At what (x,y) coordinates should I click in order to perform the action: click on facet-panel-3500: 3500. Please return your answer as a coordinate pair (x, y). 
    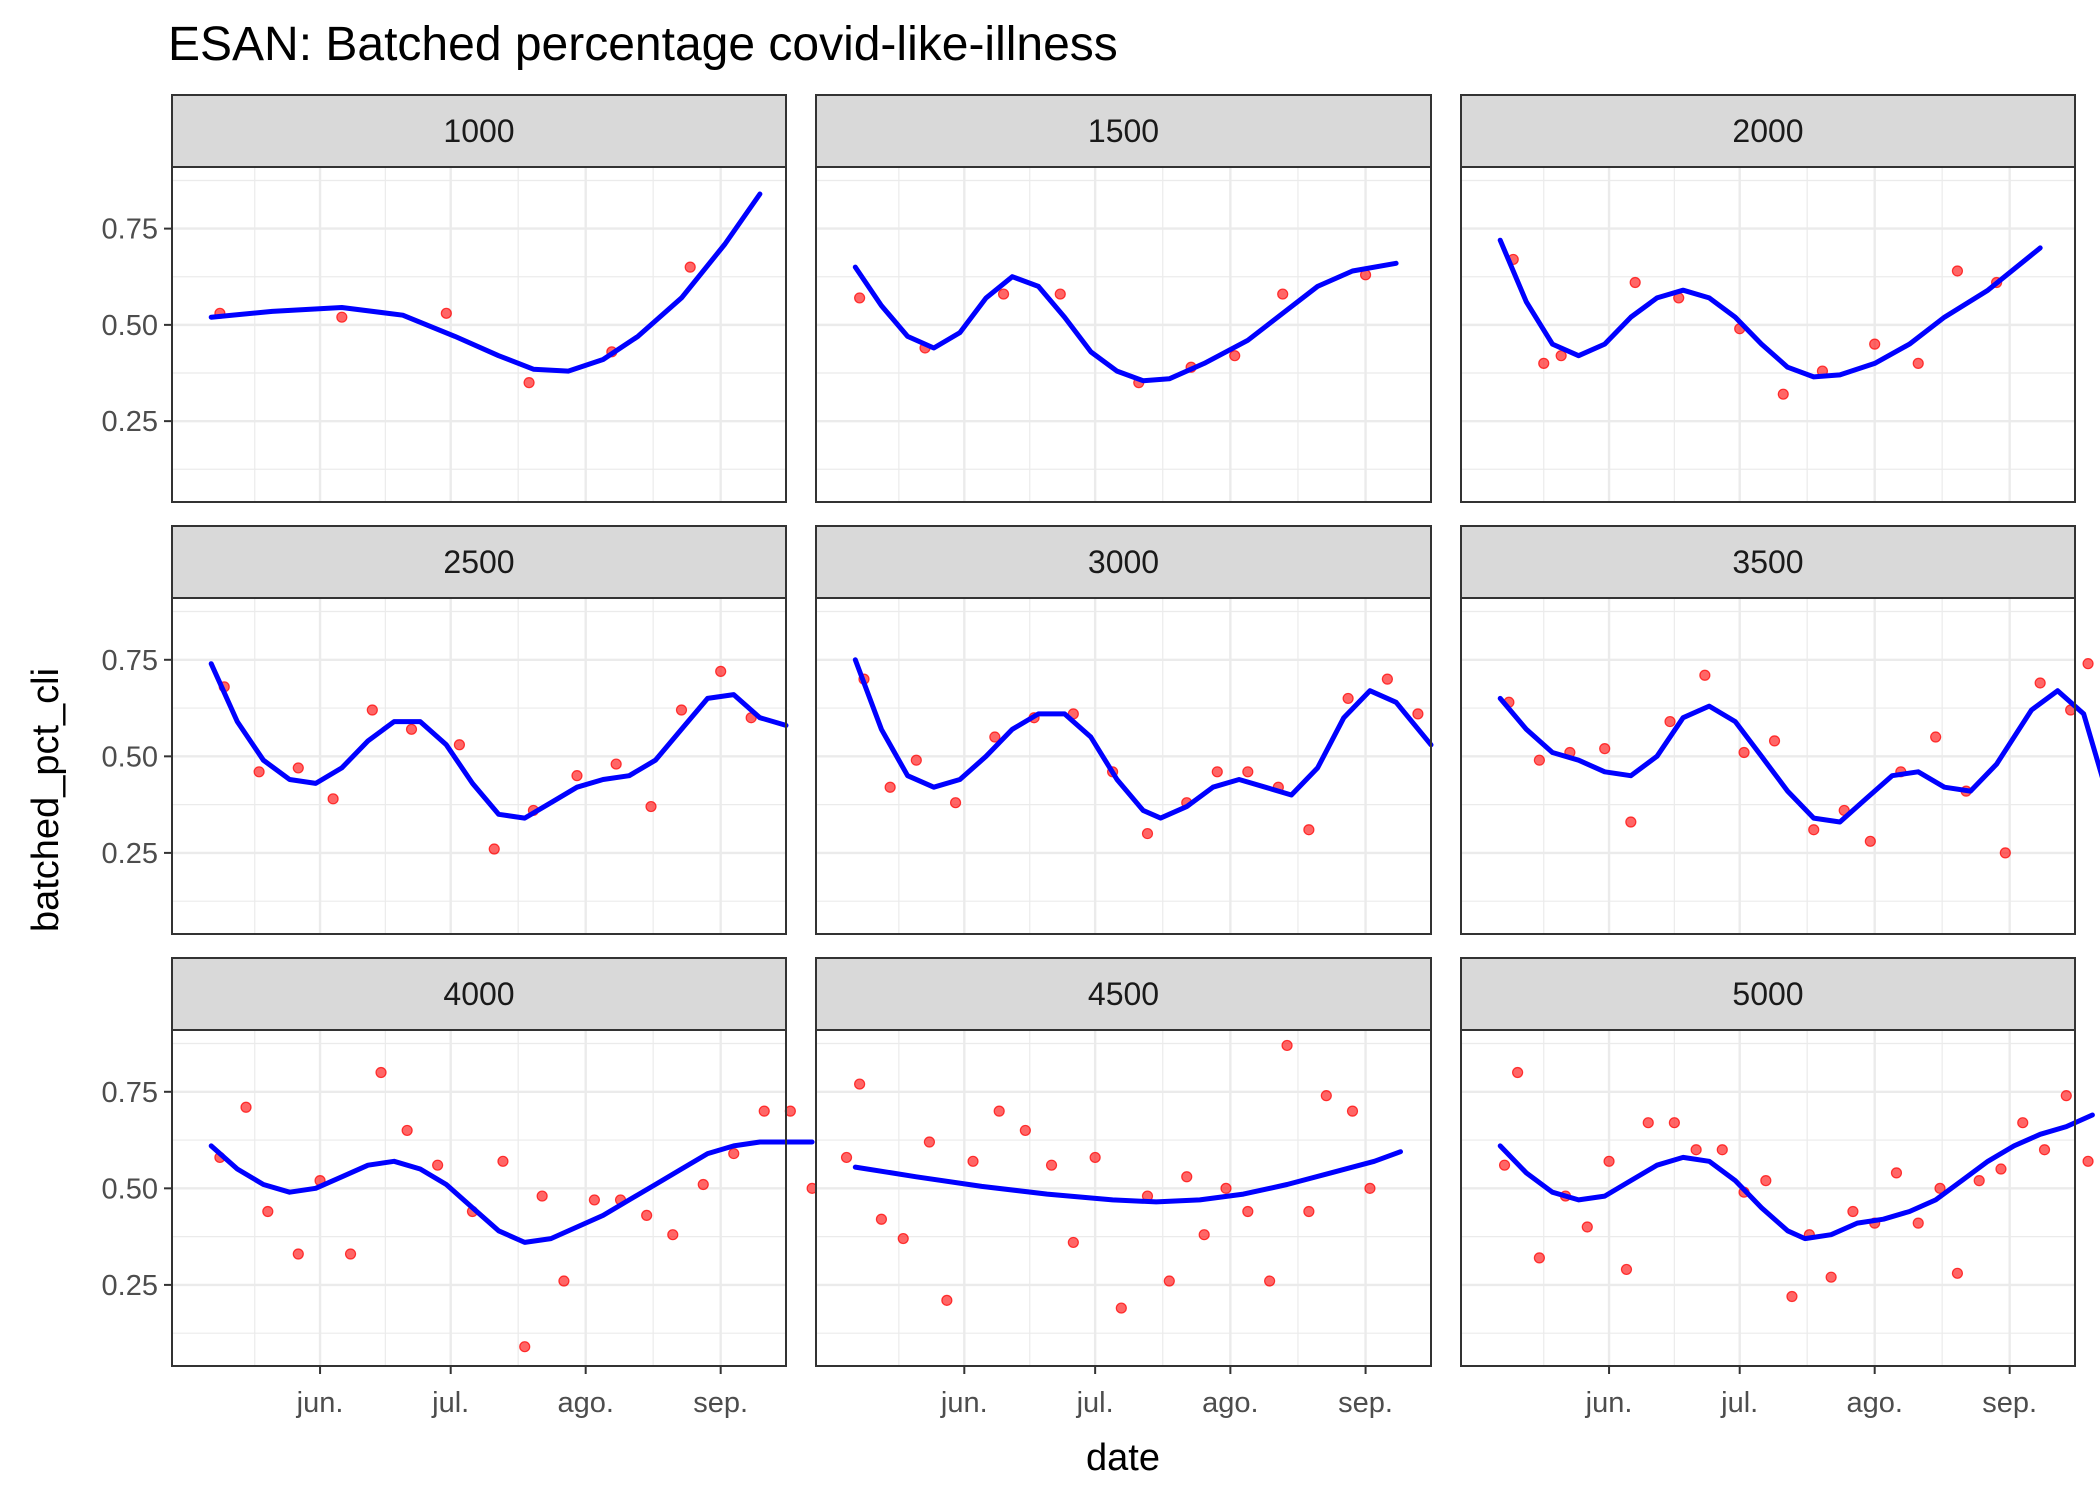
    Looking at the image, I should click on (1780, 730).